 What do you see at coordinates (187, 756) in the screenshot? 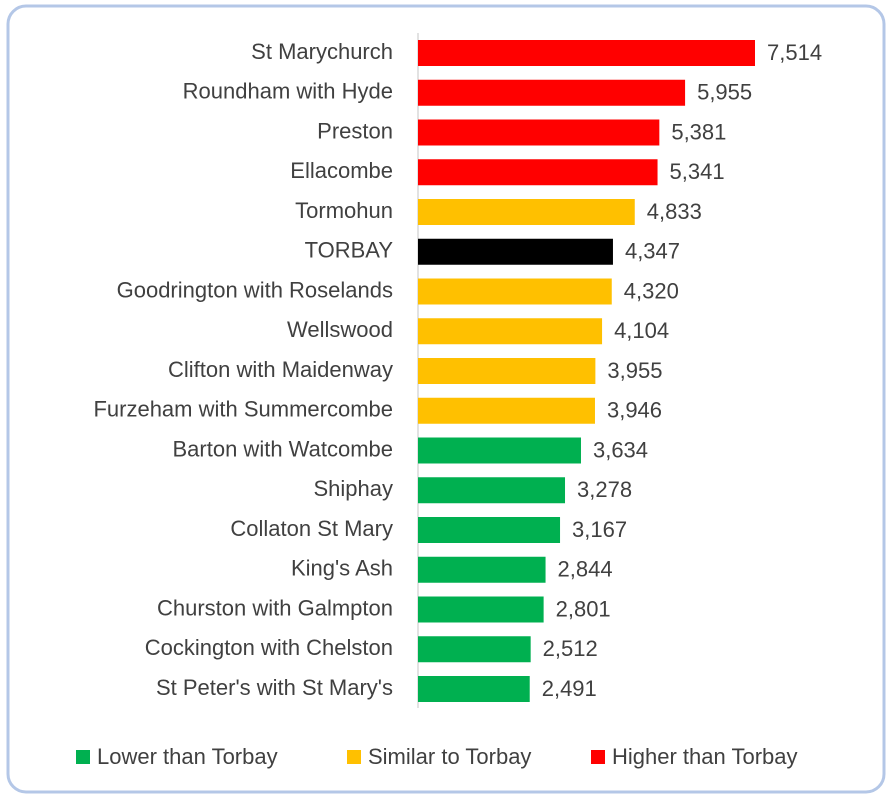
I see `legend-label: Lower than Torbay` at bounding box center [187, 756].